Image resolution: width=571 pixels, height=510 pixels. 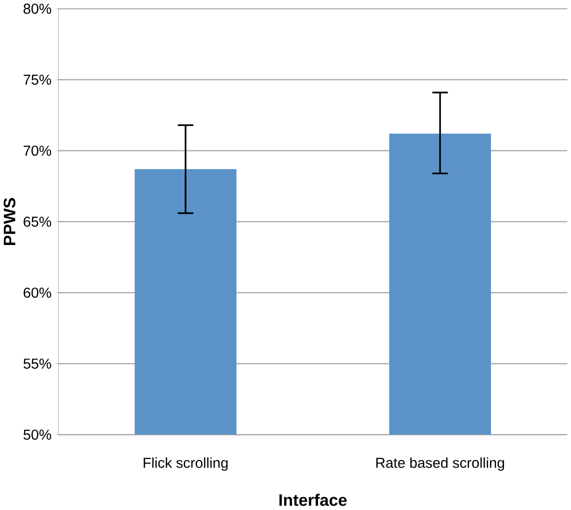 What do you see at coordinates (313, 500) in the screenshot?
I see `x-axis-title: Interface` at bounding box center [313, 500].